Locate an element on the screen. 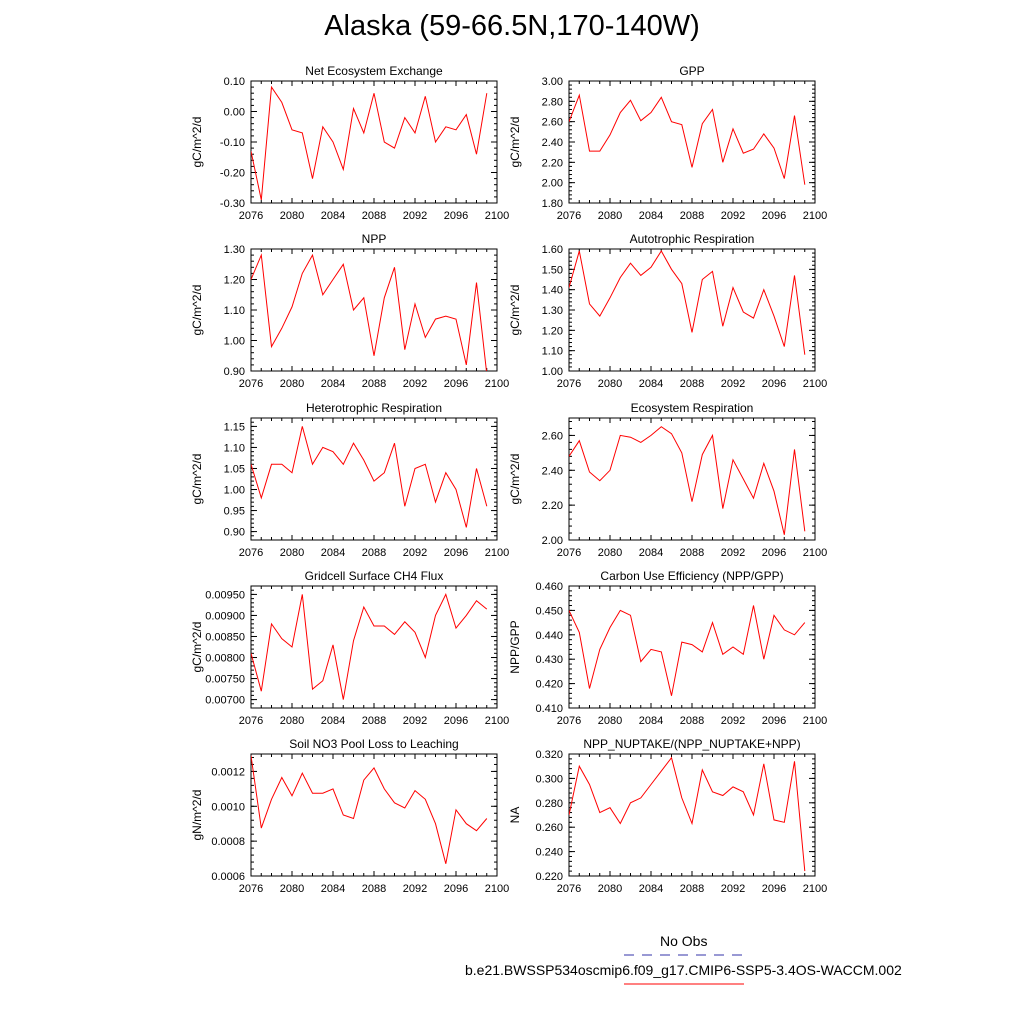 The width and height of the screenshot is (1024, 1024). y-tick-label: 1.10 is located at coordinates (234, 448).